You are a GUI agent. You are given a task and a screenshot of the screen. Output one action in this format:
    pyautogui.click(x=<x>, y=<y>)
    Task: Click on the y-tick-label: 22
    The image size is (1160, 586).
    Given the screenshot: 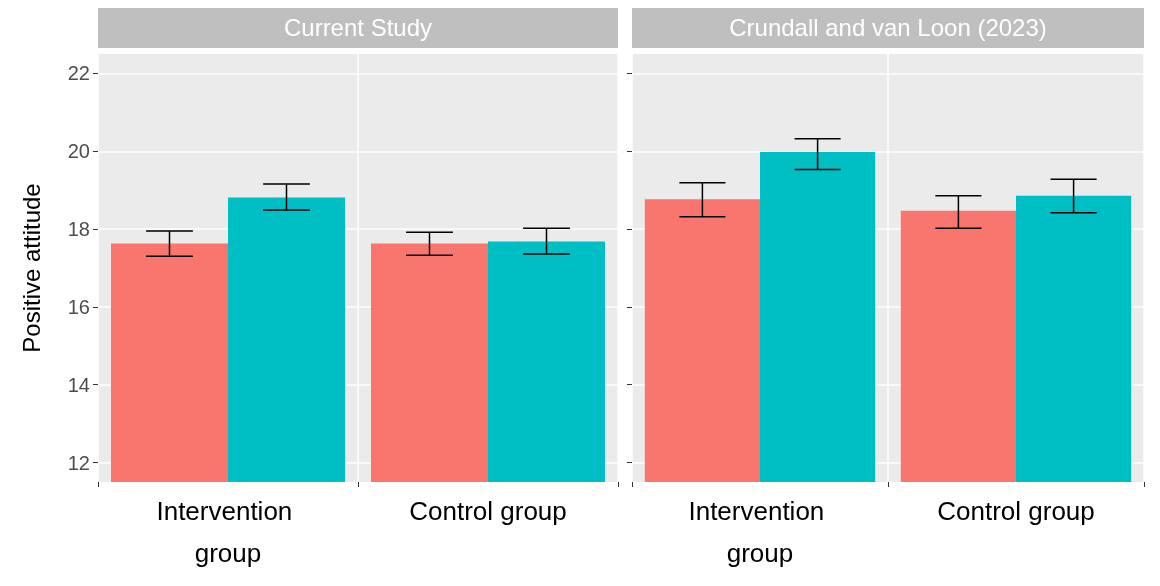 What is the action you would take?
    pyautogui.click(x=78, y=73)
    